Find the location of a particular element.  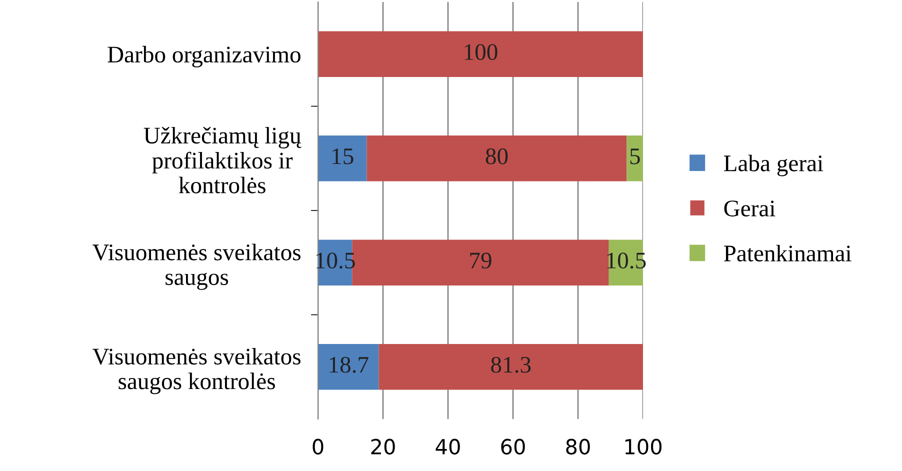

data-label: 5 is located at coordinates (635, 156).